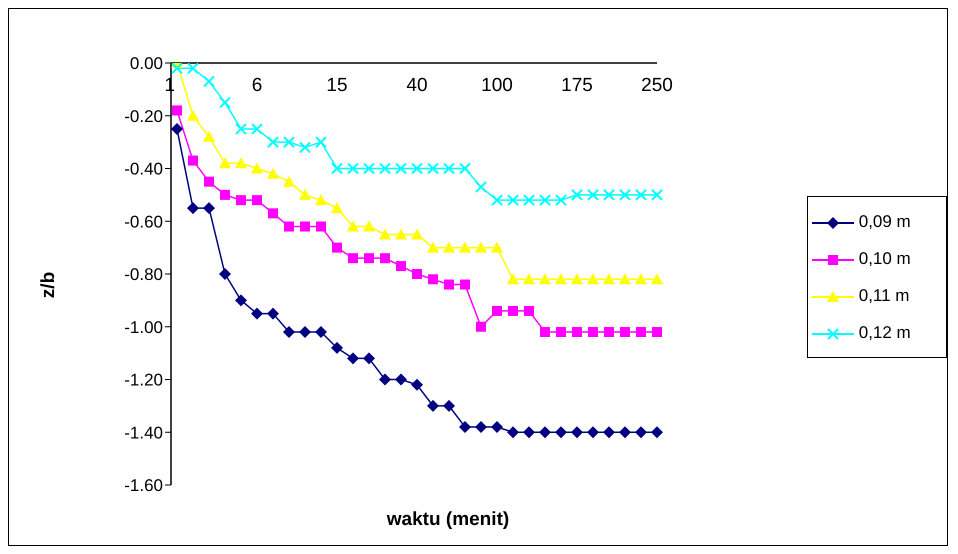  I want to click on y-tick-label: -1.00, so click(143, 327).